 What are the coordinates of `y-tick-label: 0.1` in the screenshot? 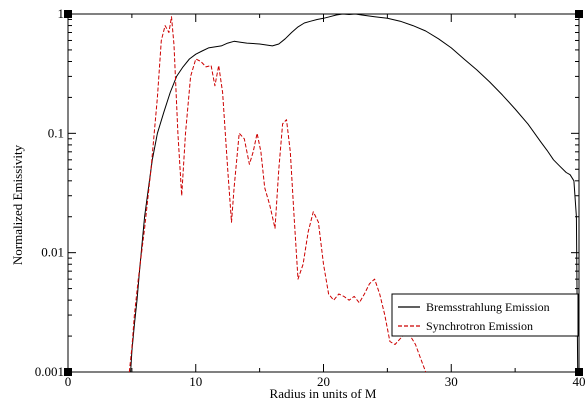 It's located at (56, 132).